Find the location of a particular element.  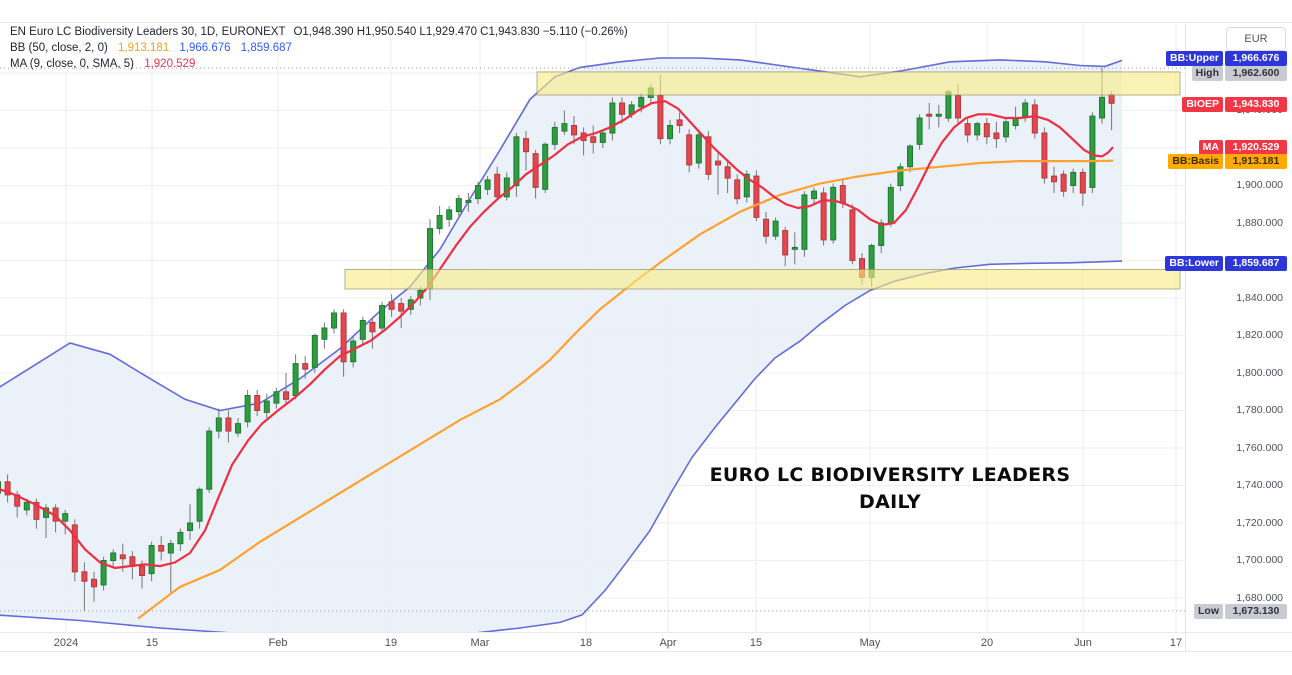

badge-tag: MA is located at coordinates (1210, 147).